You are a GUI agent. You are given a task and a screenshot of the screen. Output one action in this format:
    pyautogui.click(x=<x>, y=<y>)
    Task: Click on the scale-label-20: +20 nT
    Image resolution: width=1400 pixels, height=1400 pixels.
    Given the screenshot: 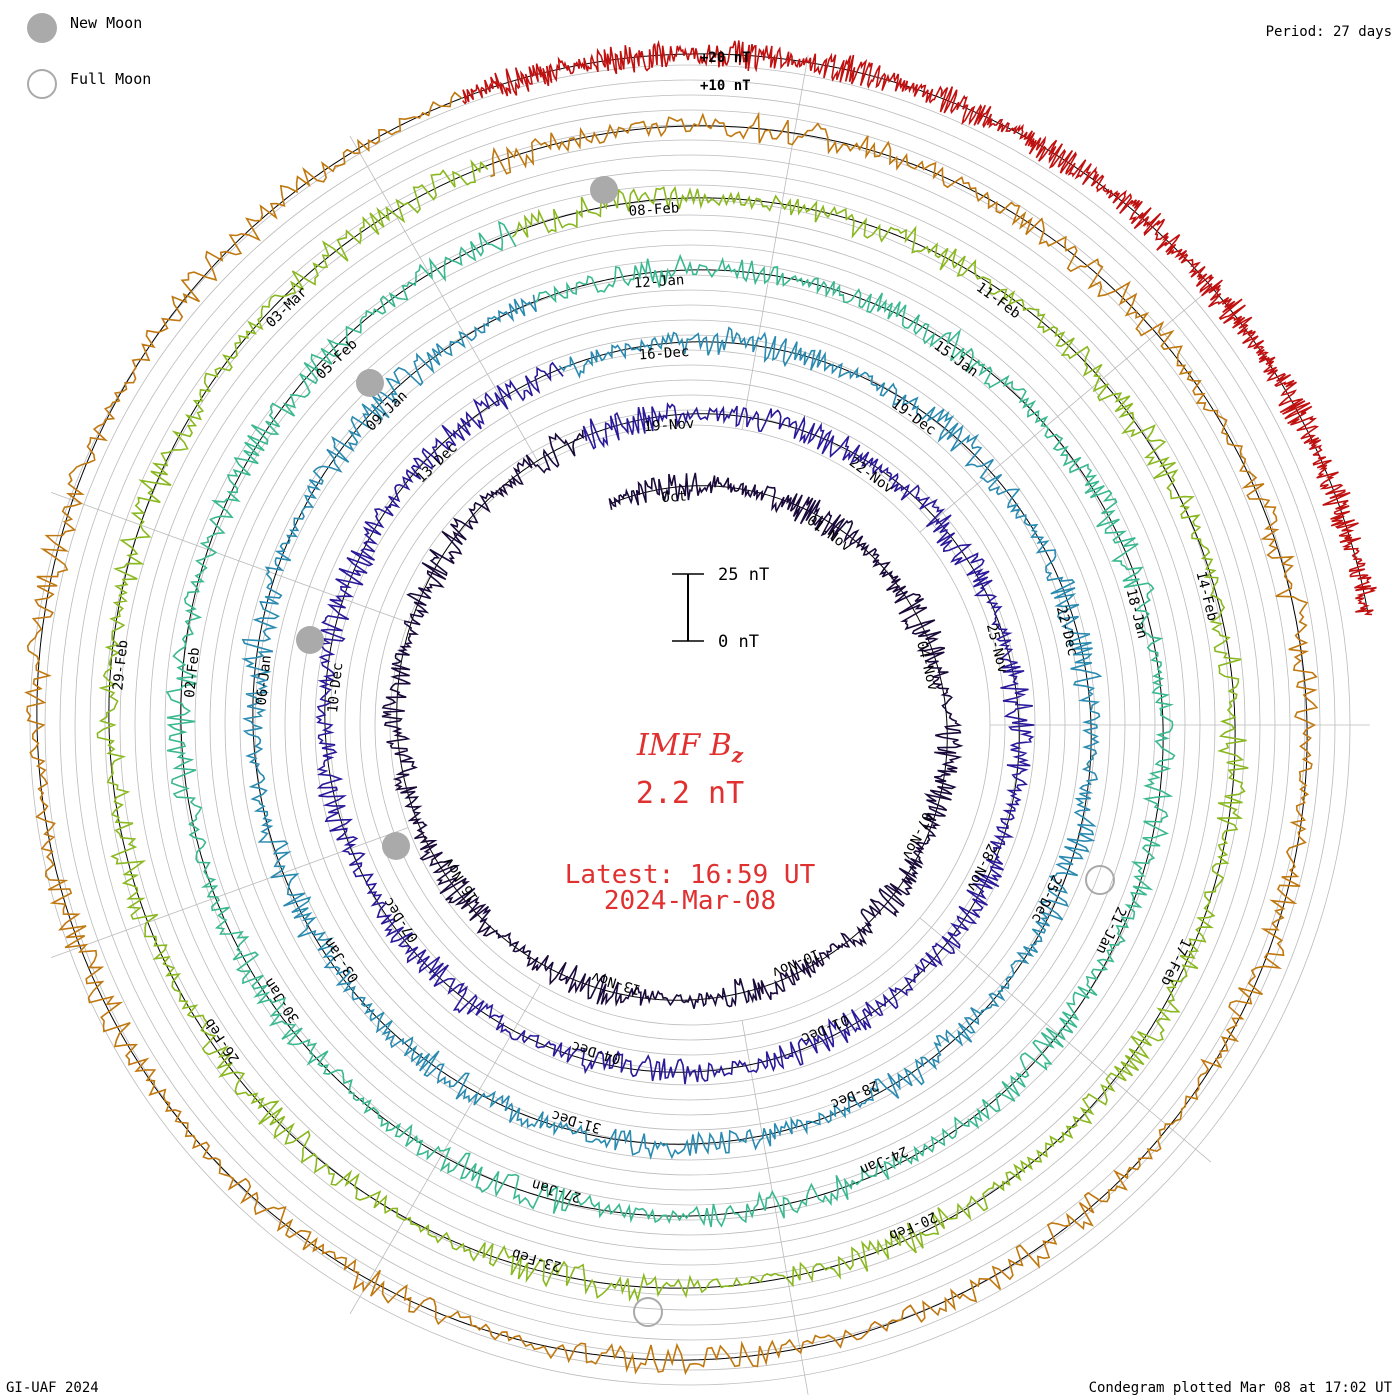 What is the action you would take?
    pyautogui.click(x=725, y=58)
    